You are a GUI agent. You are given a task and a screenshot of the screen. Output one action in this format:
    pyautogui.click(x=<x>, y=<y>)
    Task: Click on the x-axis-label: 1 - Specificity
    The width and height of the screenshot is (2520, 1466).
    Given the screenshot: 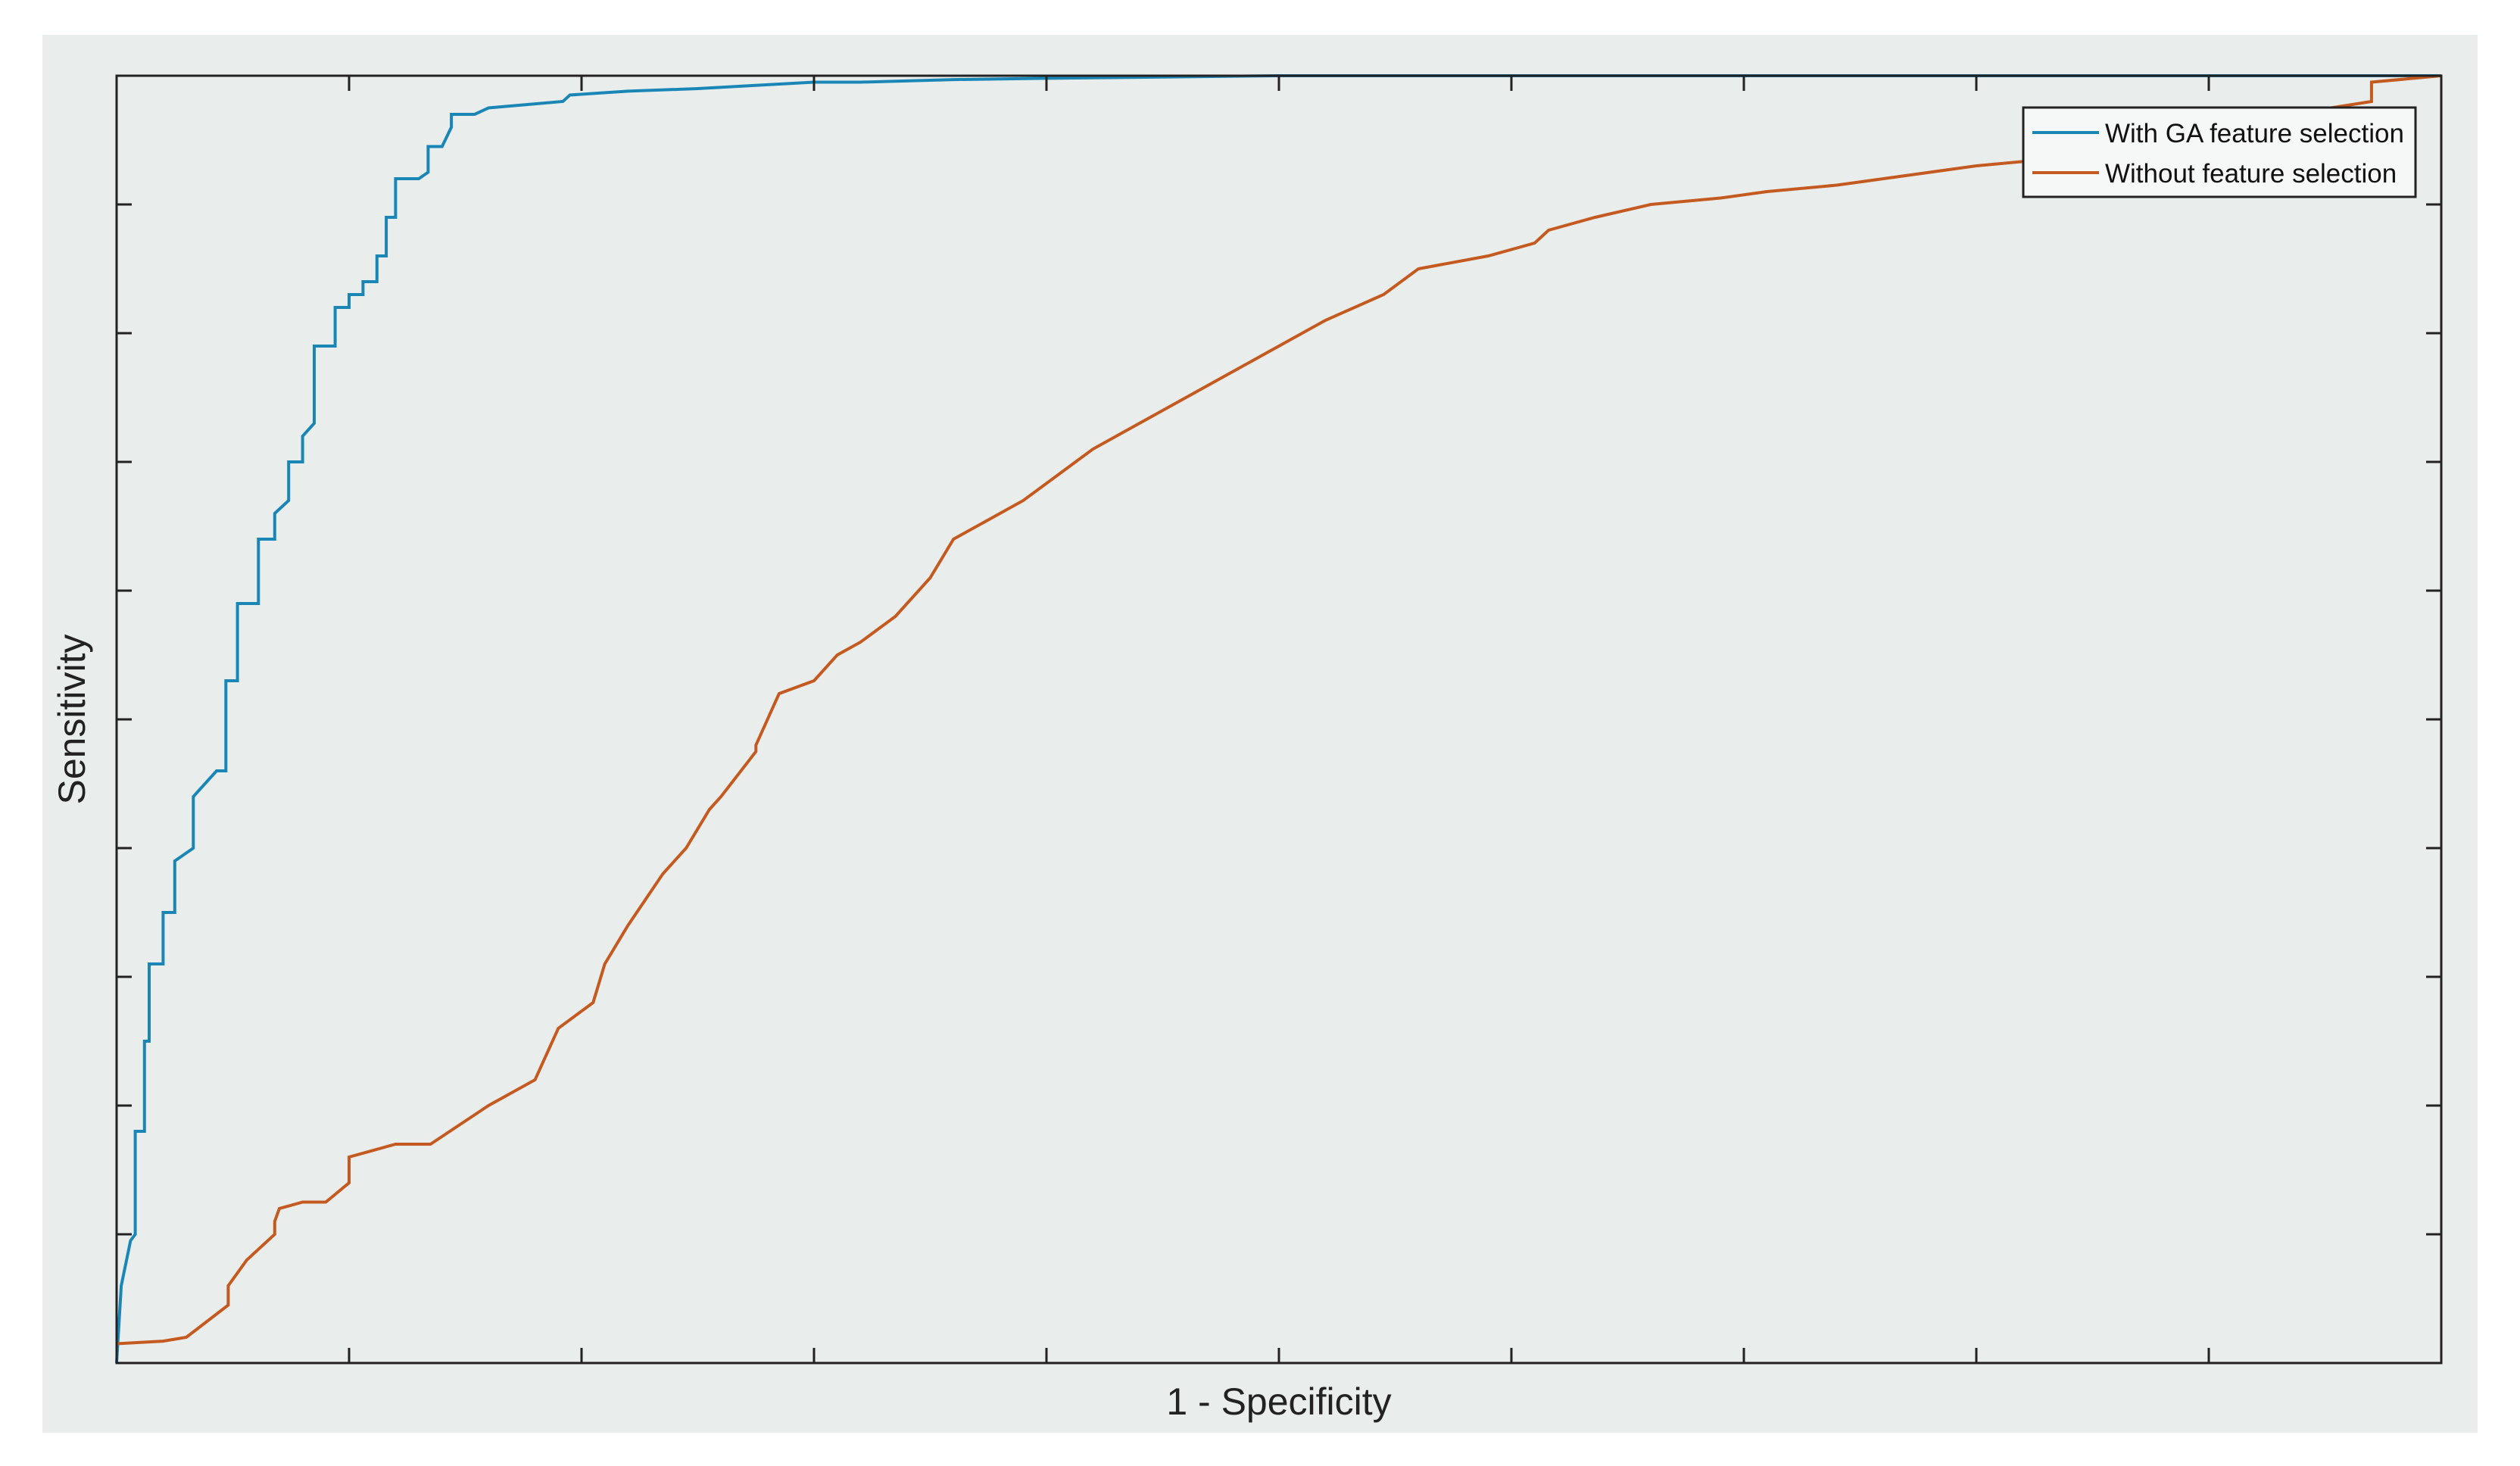 What is the action you would take?
    pyautogui.click(x=1278, y=1401)
    